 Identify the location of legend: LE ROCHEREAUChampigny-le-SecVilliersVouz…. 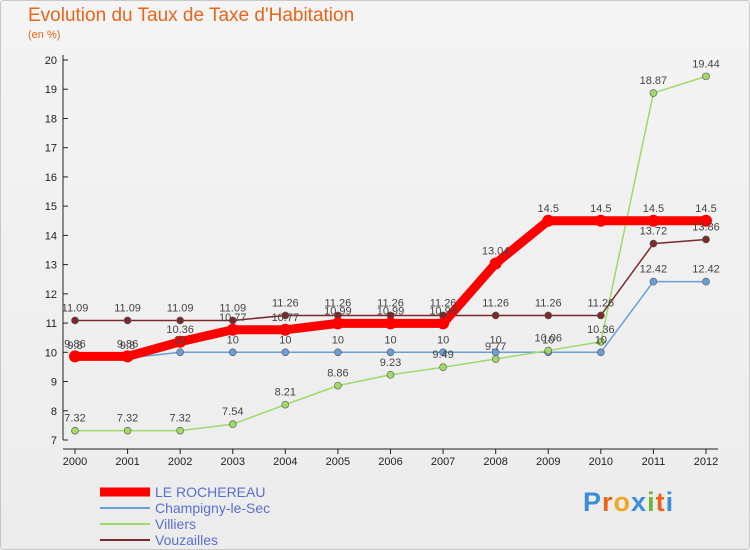
(185, 516).